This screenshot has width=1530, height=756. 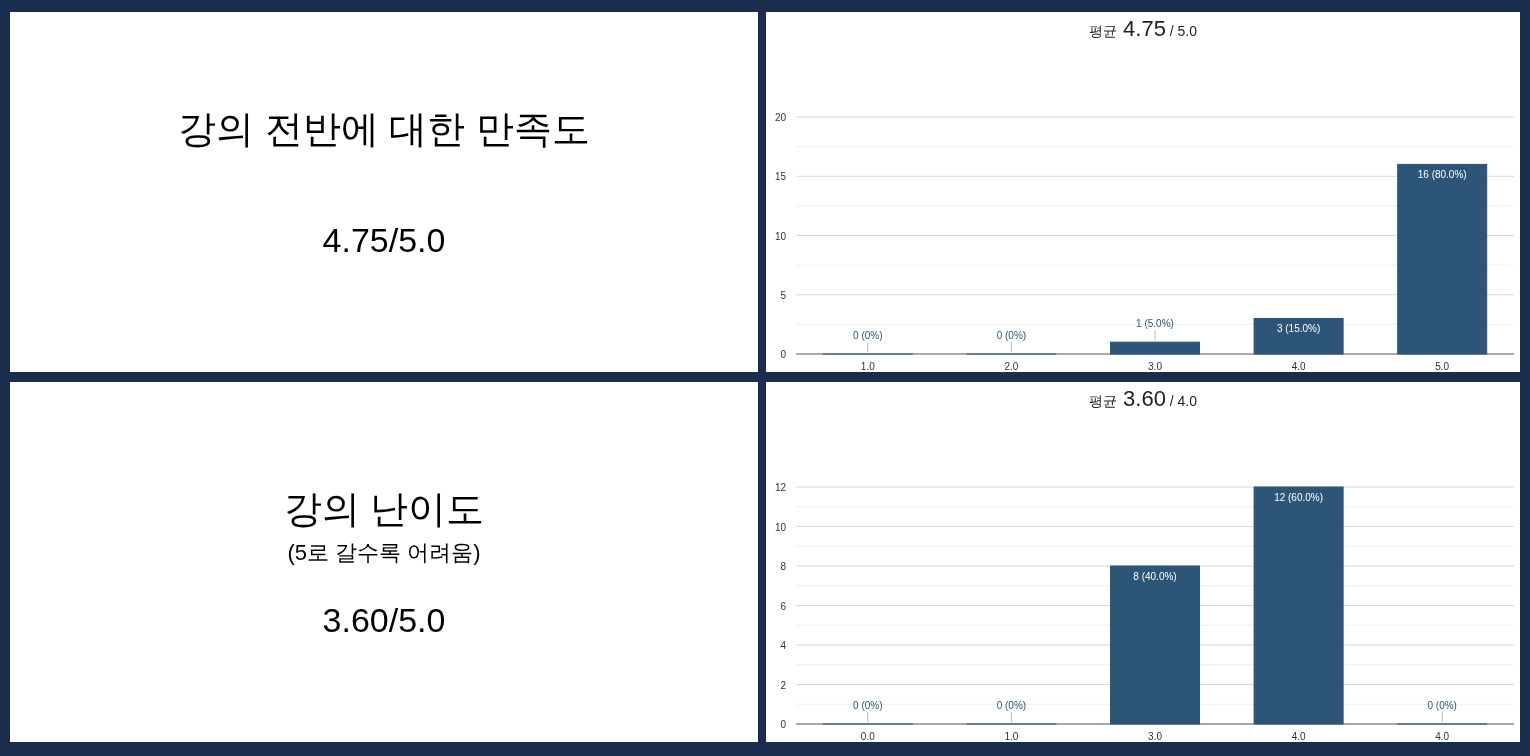 I want to click on y-tick-label: 6, so click(x=783, y=606).